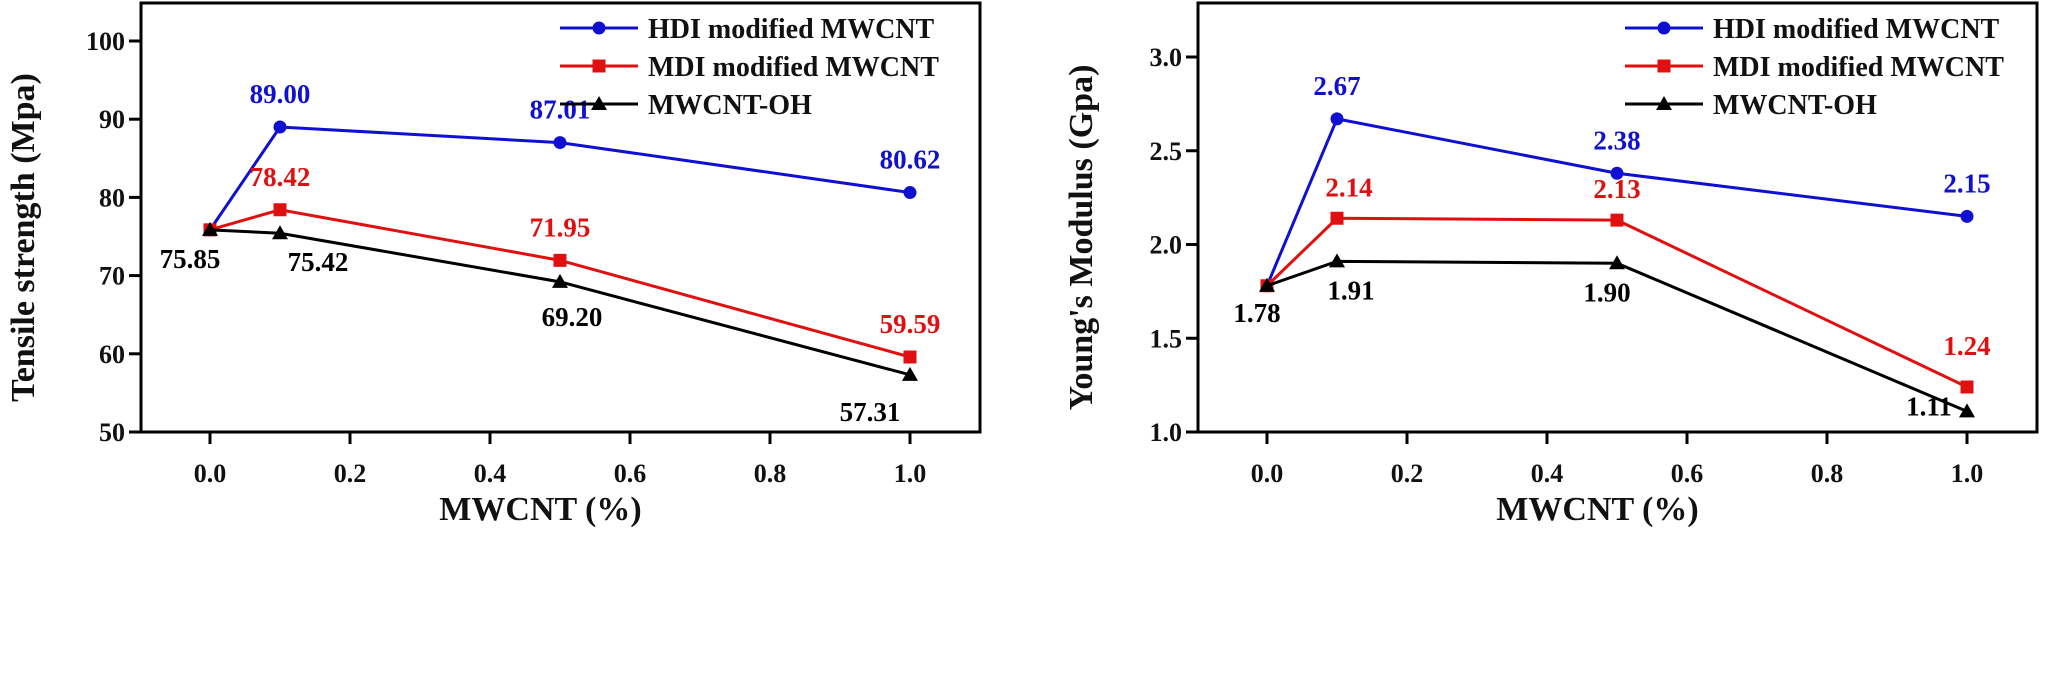 The height and width of the screenshot is (694, 2047). What do you see at coordinates (190, 259) in the screenshot?
I see `data-label: 75.85` at bounding box center [190, 259].